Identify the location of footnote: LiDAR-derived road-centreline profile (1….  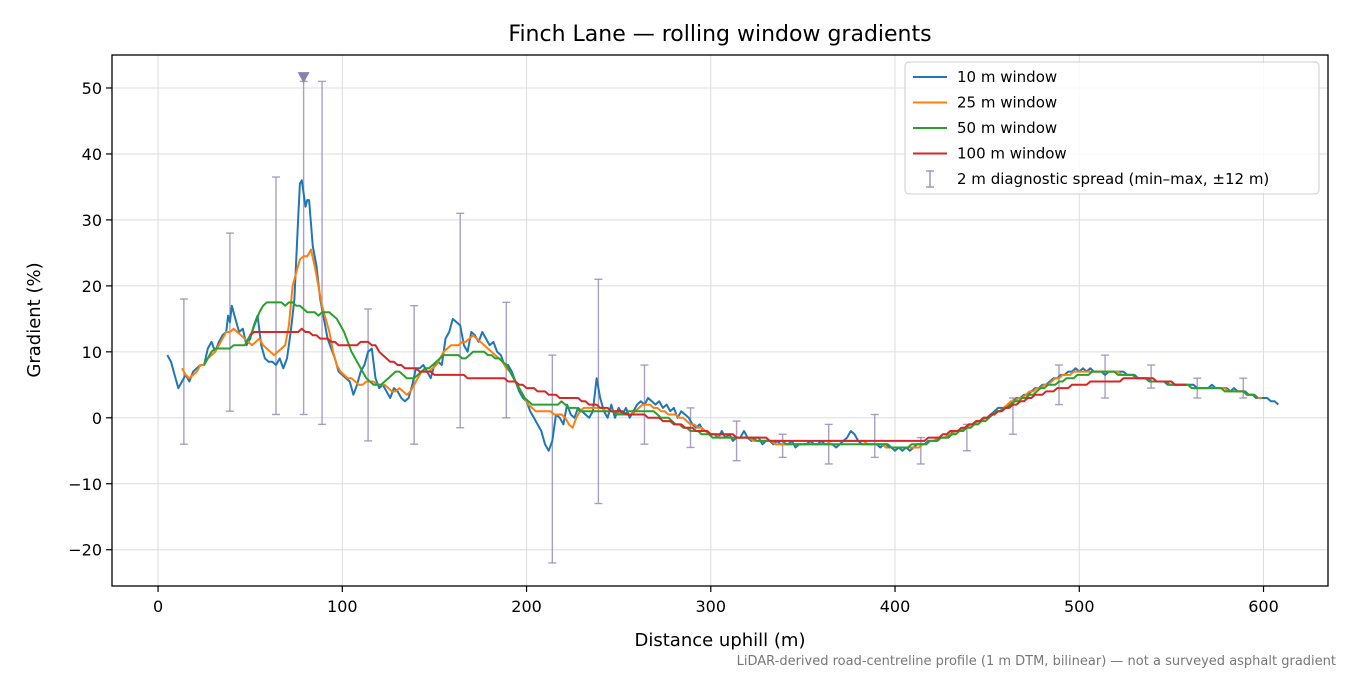
(1036, 661).